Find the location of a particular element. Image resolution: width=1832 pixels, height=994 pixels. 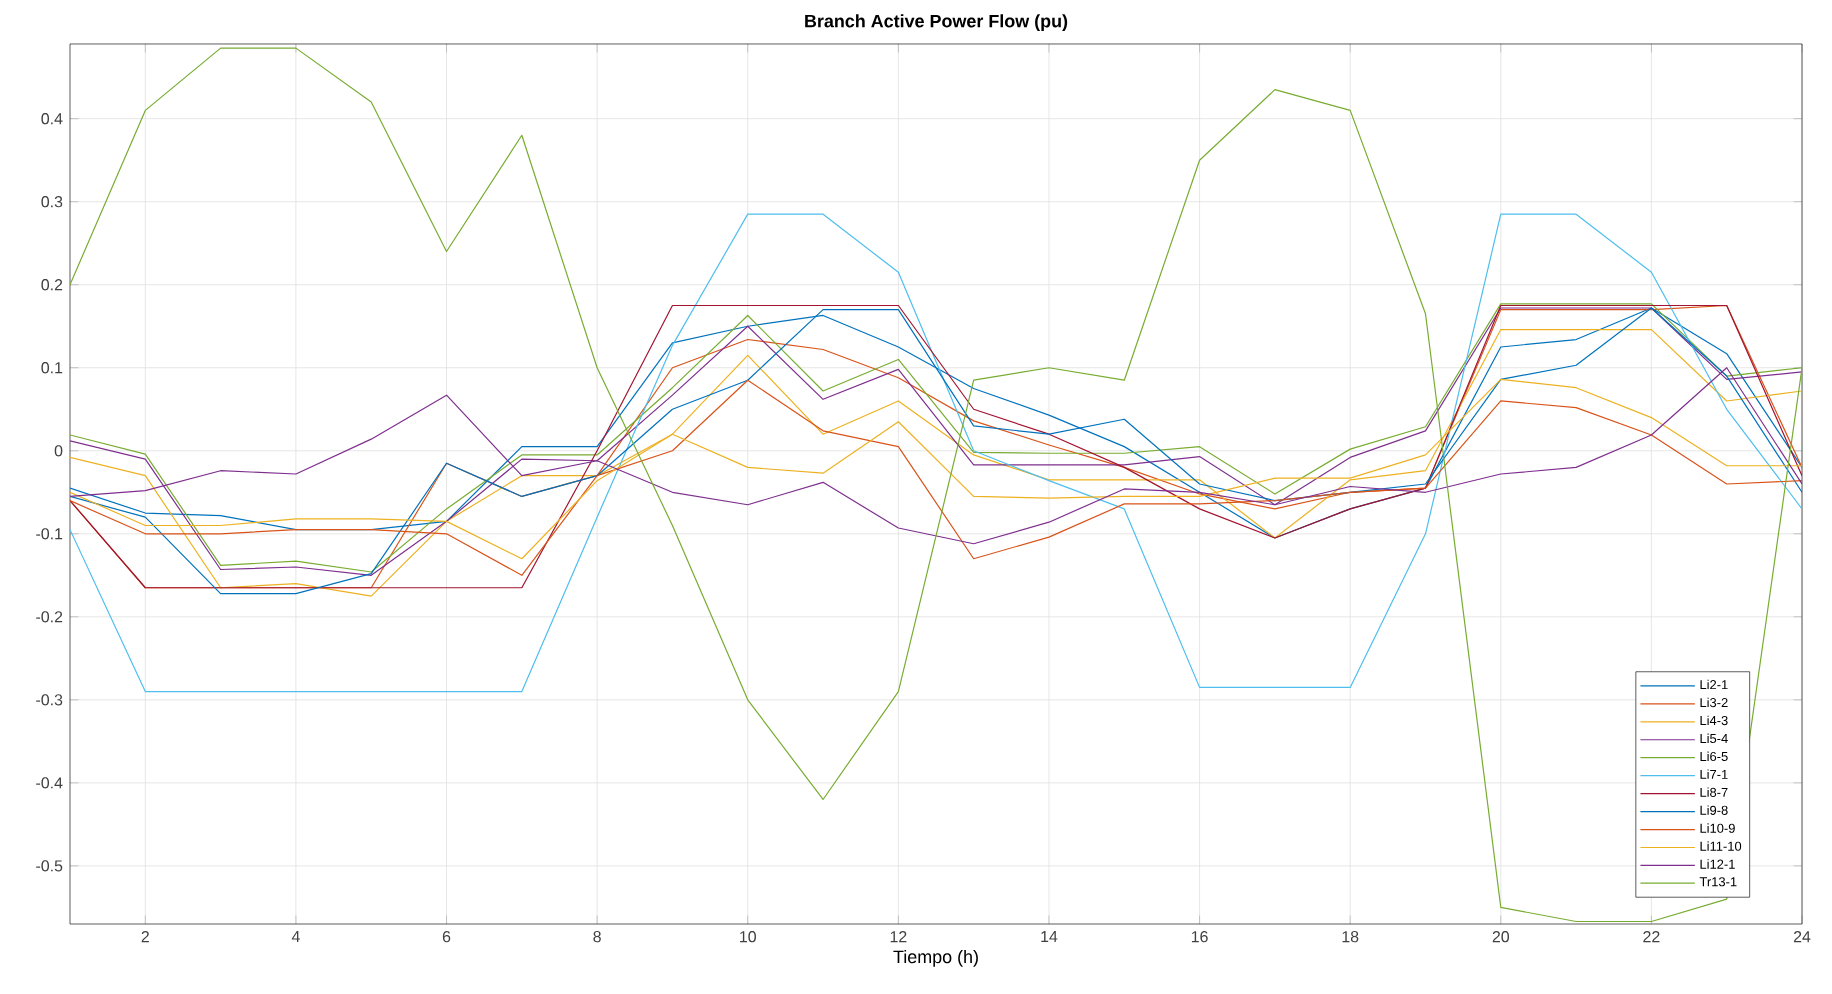

x-axis-title: Tiempo (h) is located at coordinates (935, 958).